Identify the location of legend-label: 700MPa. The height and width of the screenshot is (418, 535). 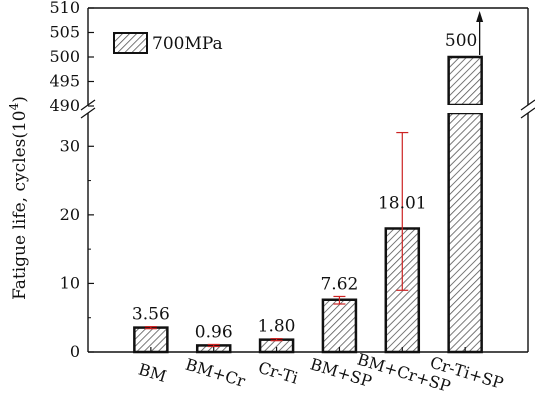
(187, 44).